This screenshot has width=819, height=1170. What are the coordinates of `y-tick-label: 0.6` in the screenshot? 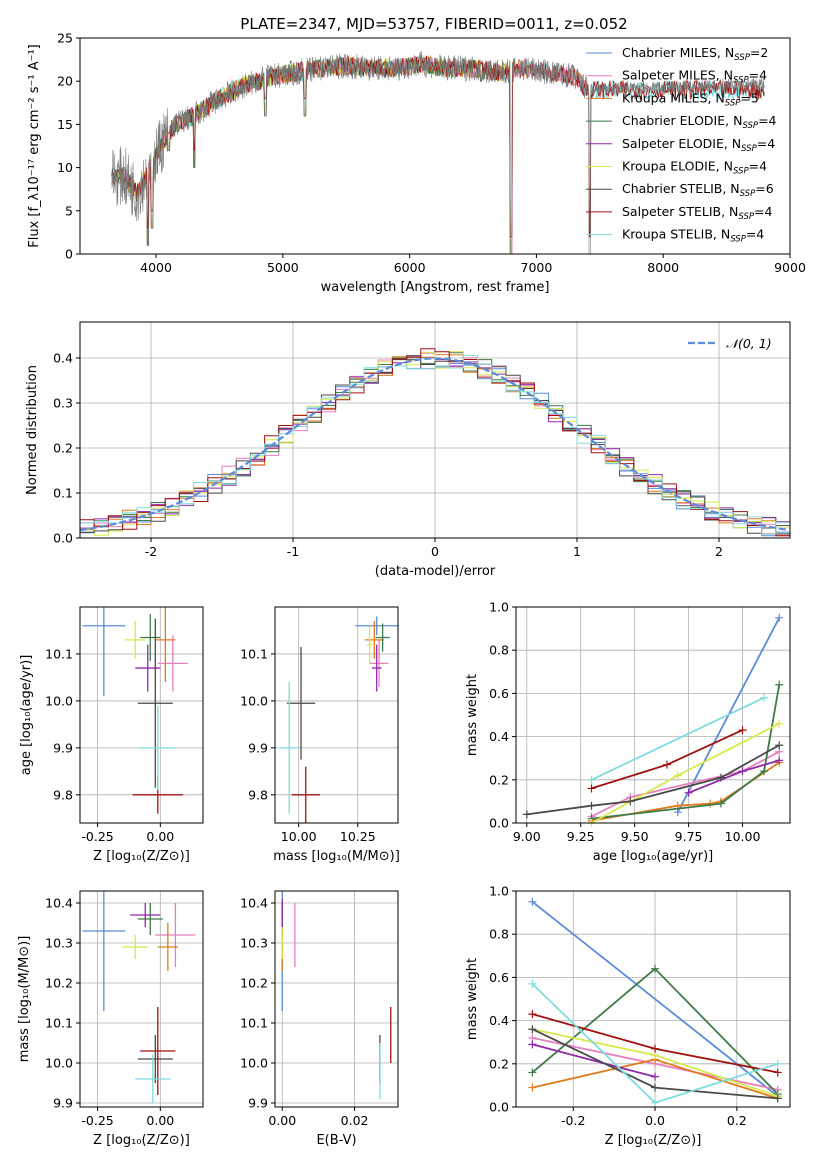 It's located at (499, 977).